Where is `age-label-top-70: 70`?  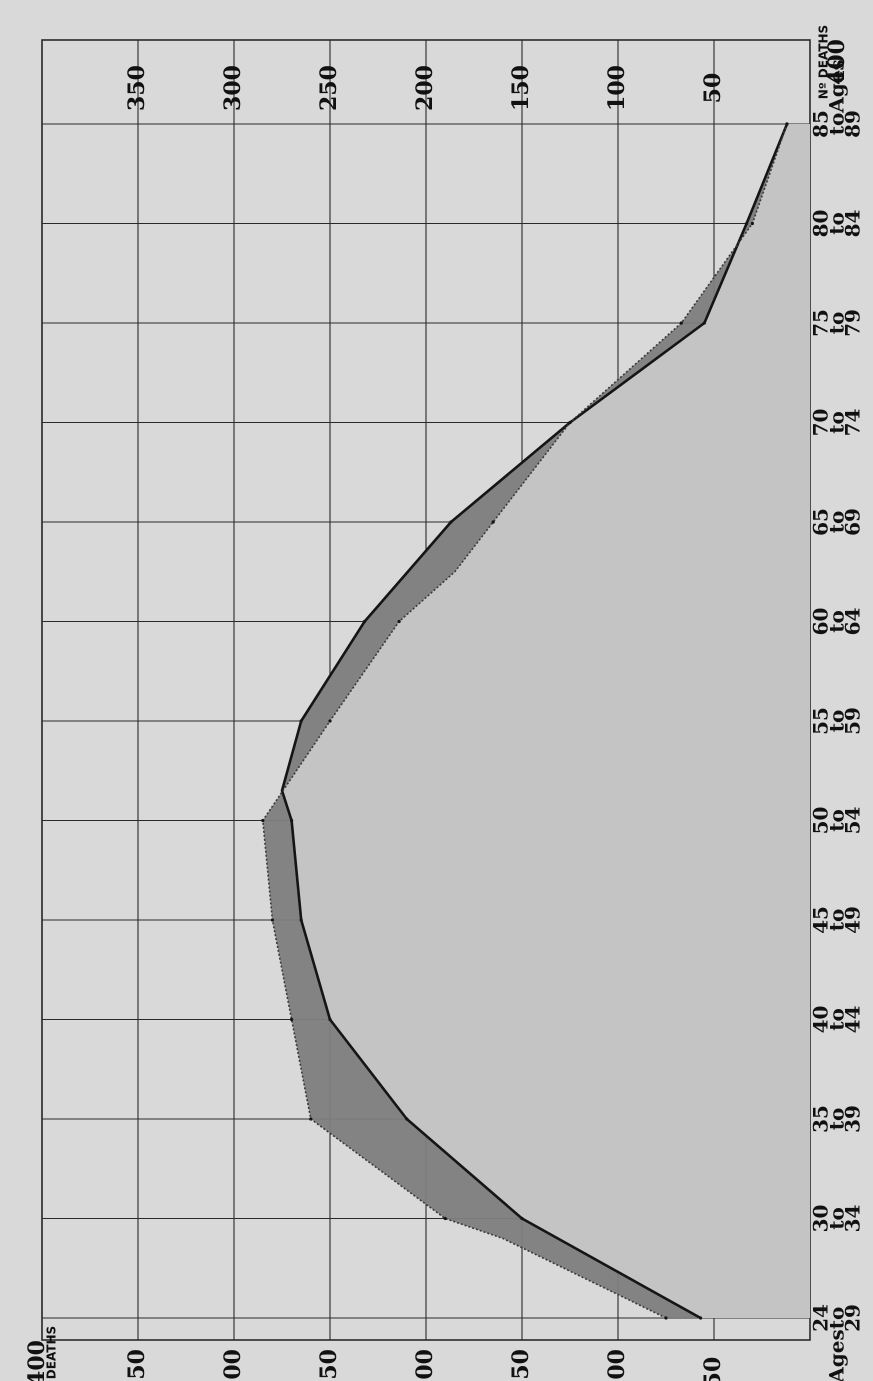
age-label-top-70: 70 is located at coordinates (821, 423).